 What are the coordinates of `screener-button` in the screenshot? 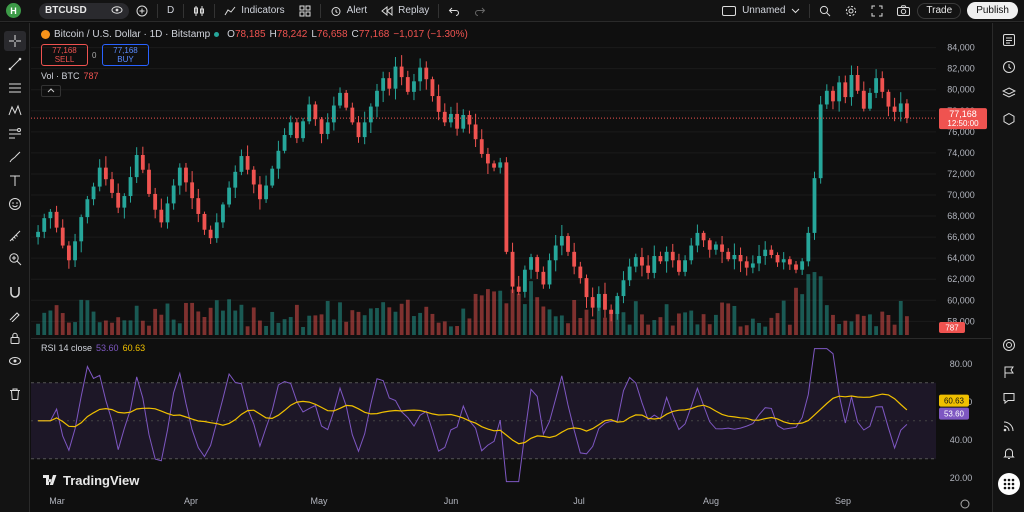 It's located at (1009, 398).